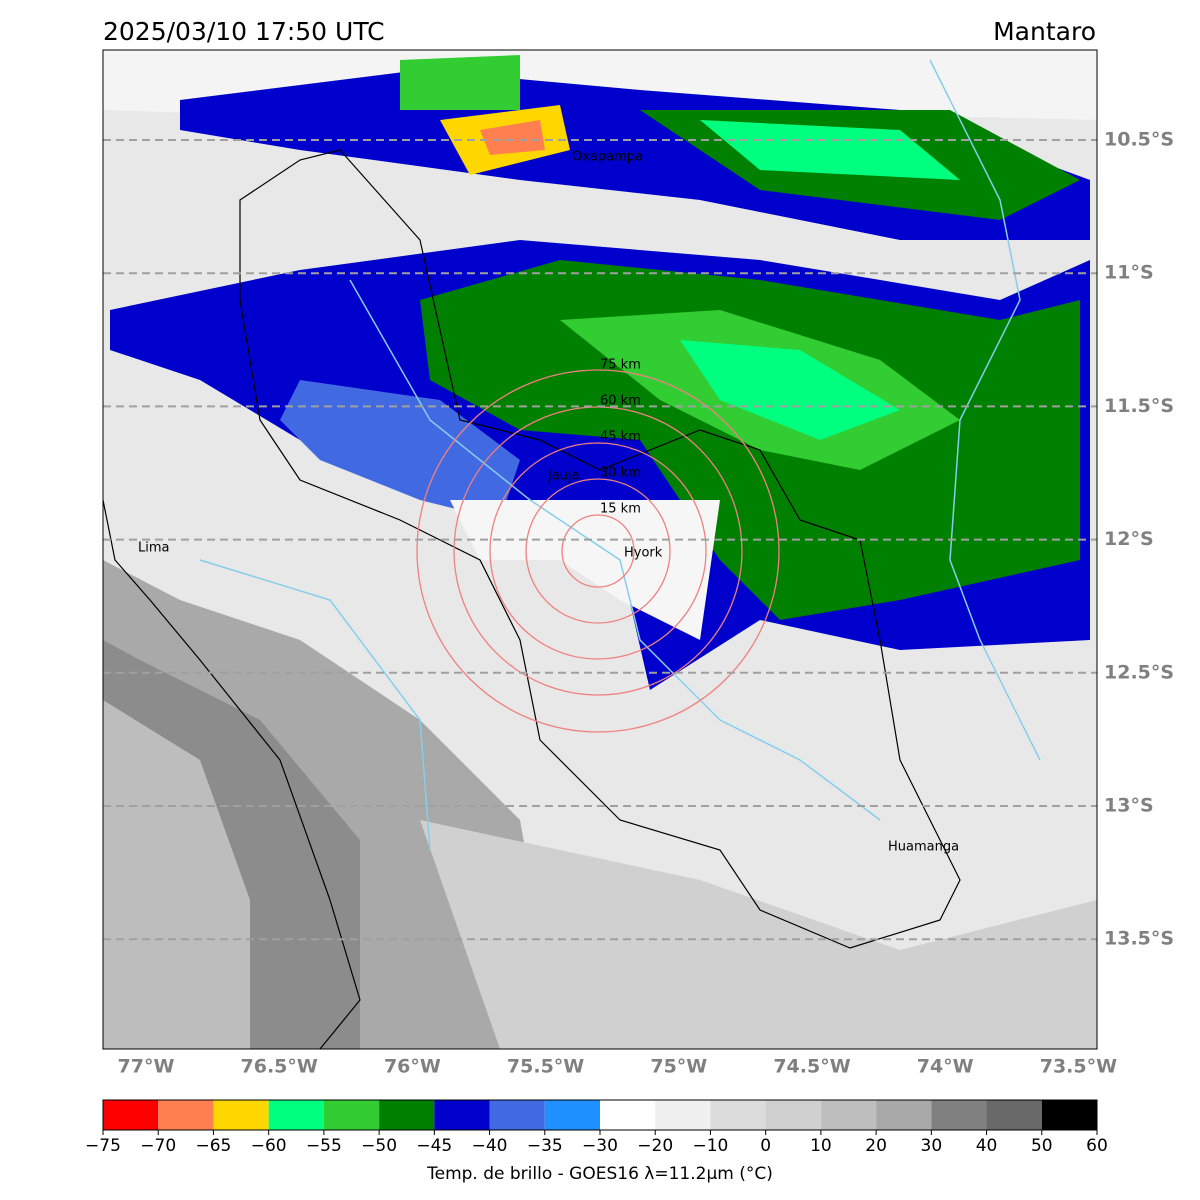  Describe the element at coordinates (545, 1146) in the screenshot. I see `colorbar-tick-label: −35` at that location.